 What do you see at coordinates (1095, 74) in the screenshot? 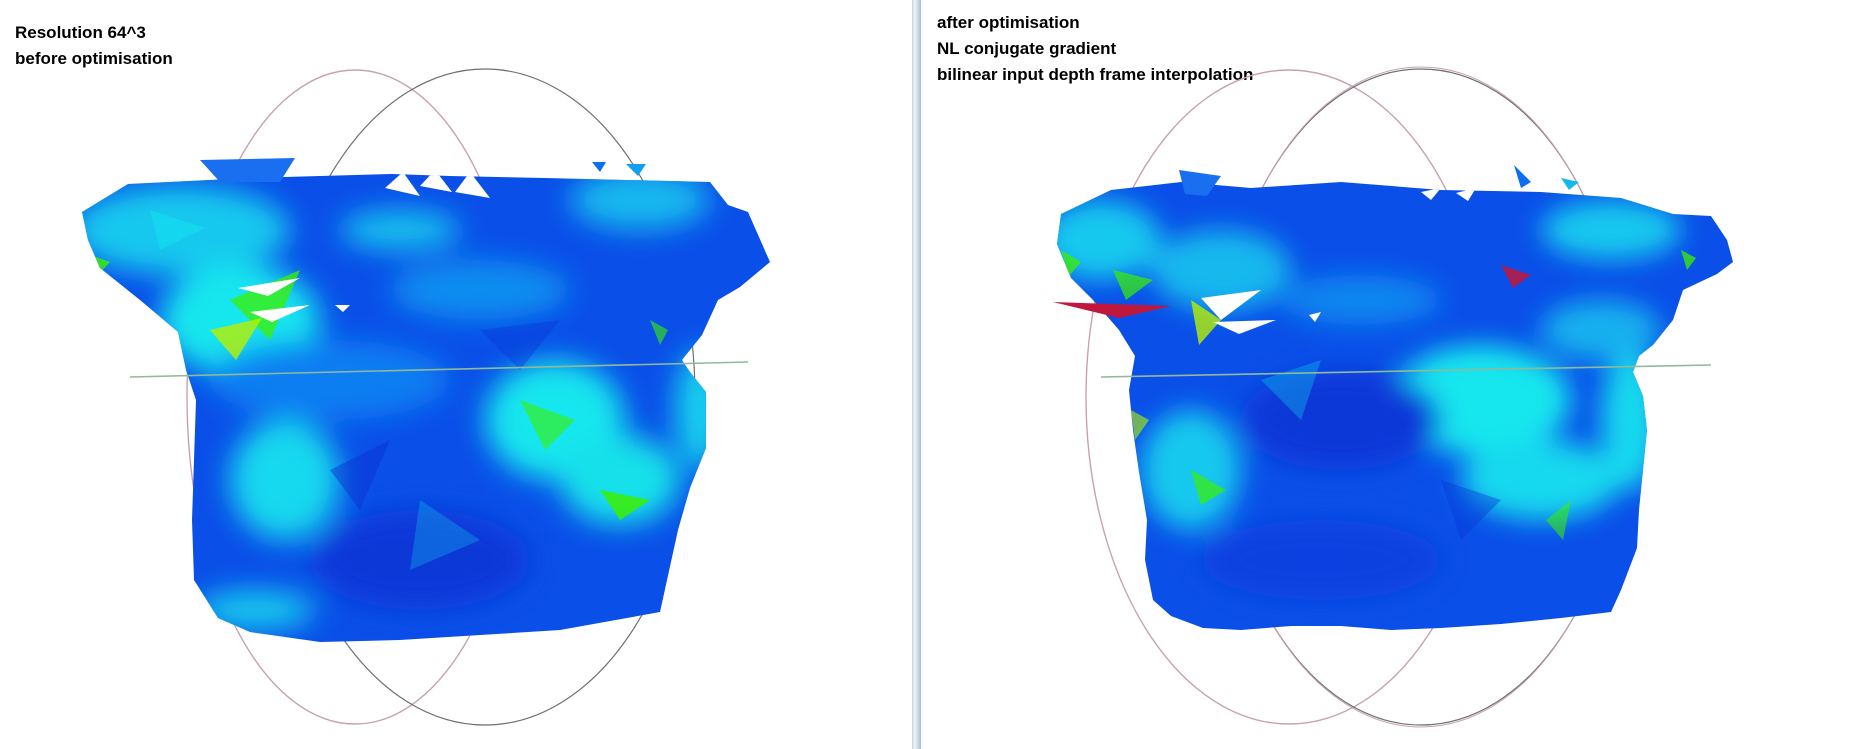
I see `caption-line-bilinear-interpolation: bilinear input depth frame interpolation` at bounding box center [1095, 74].